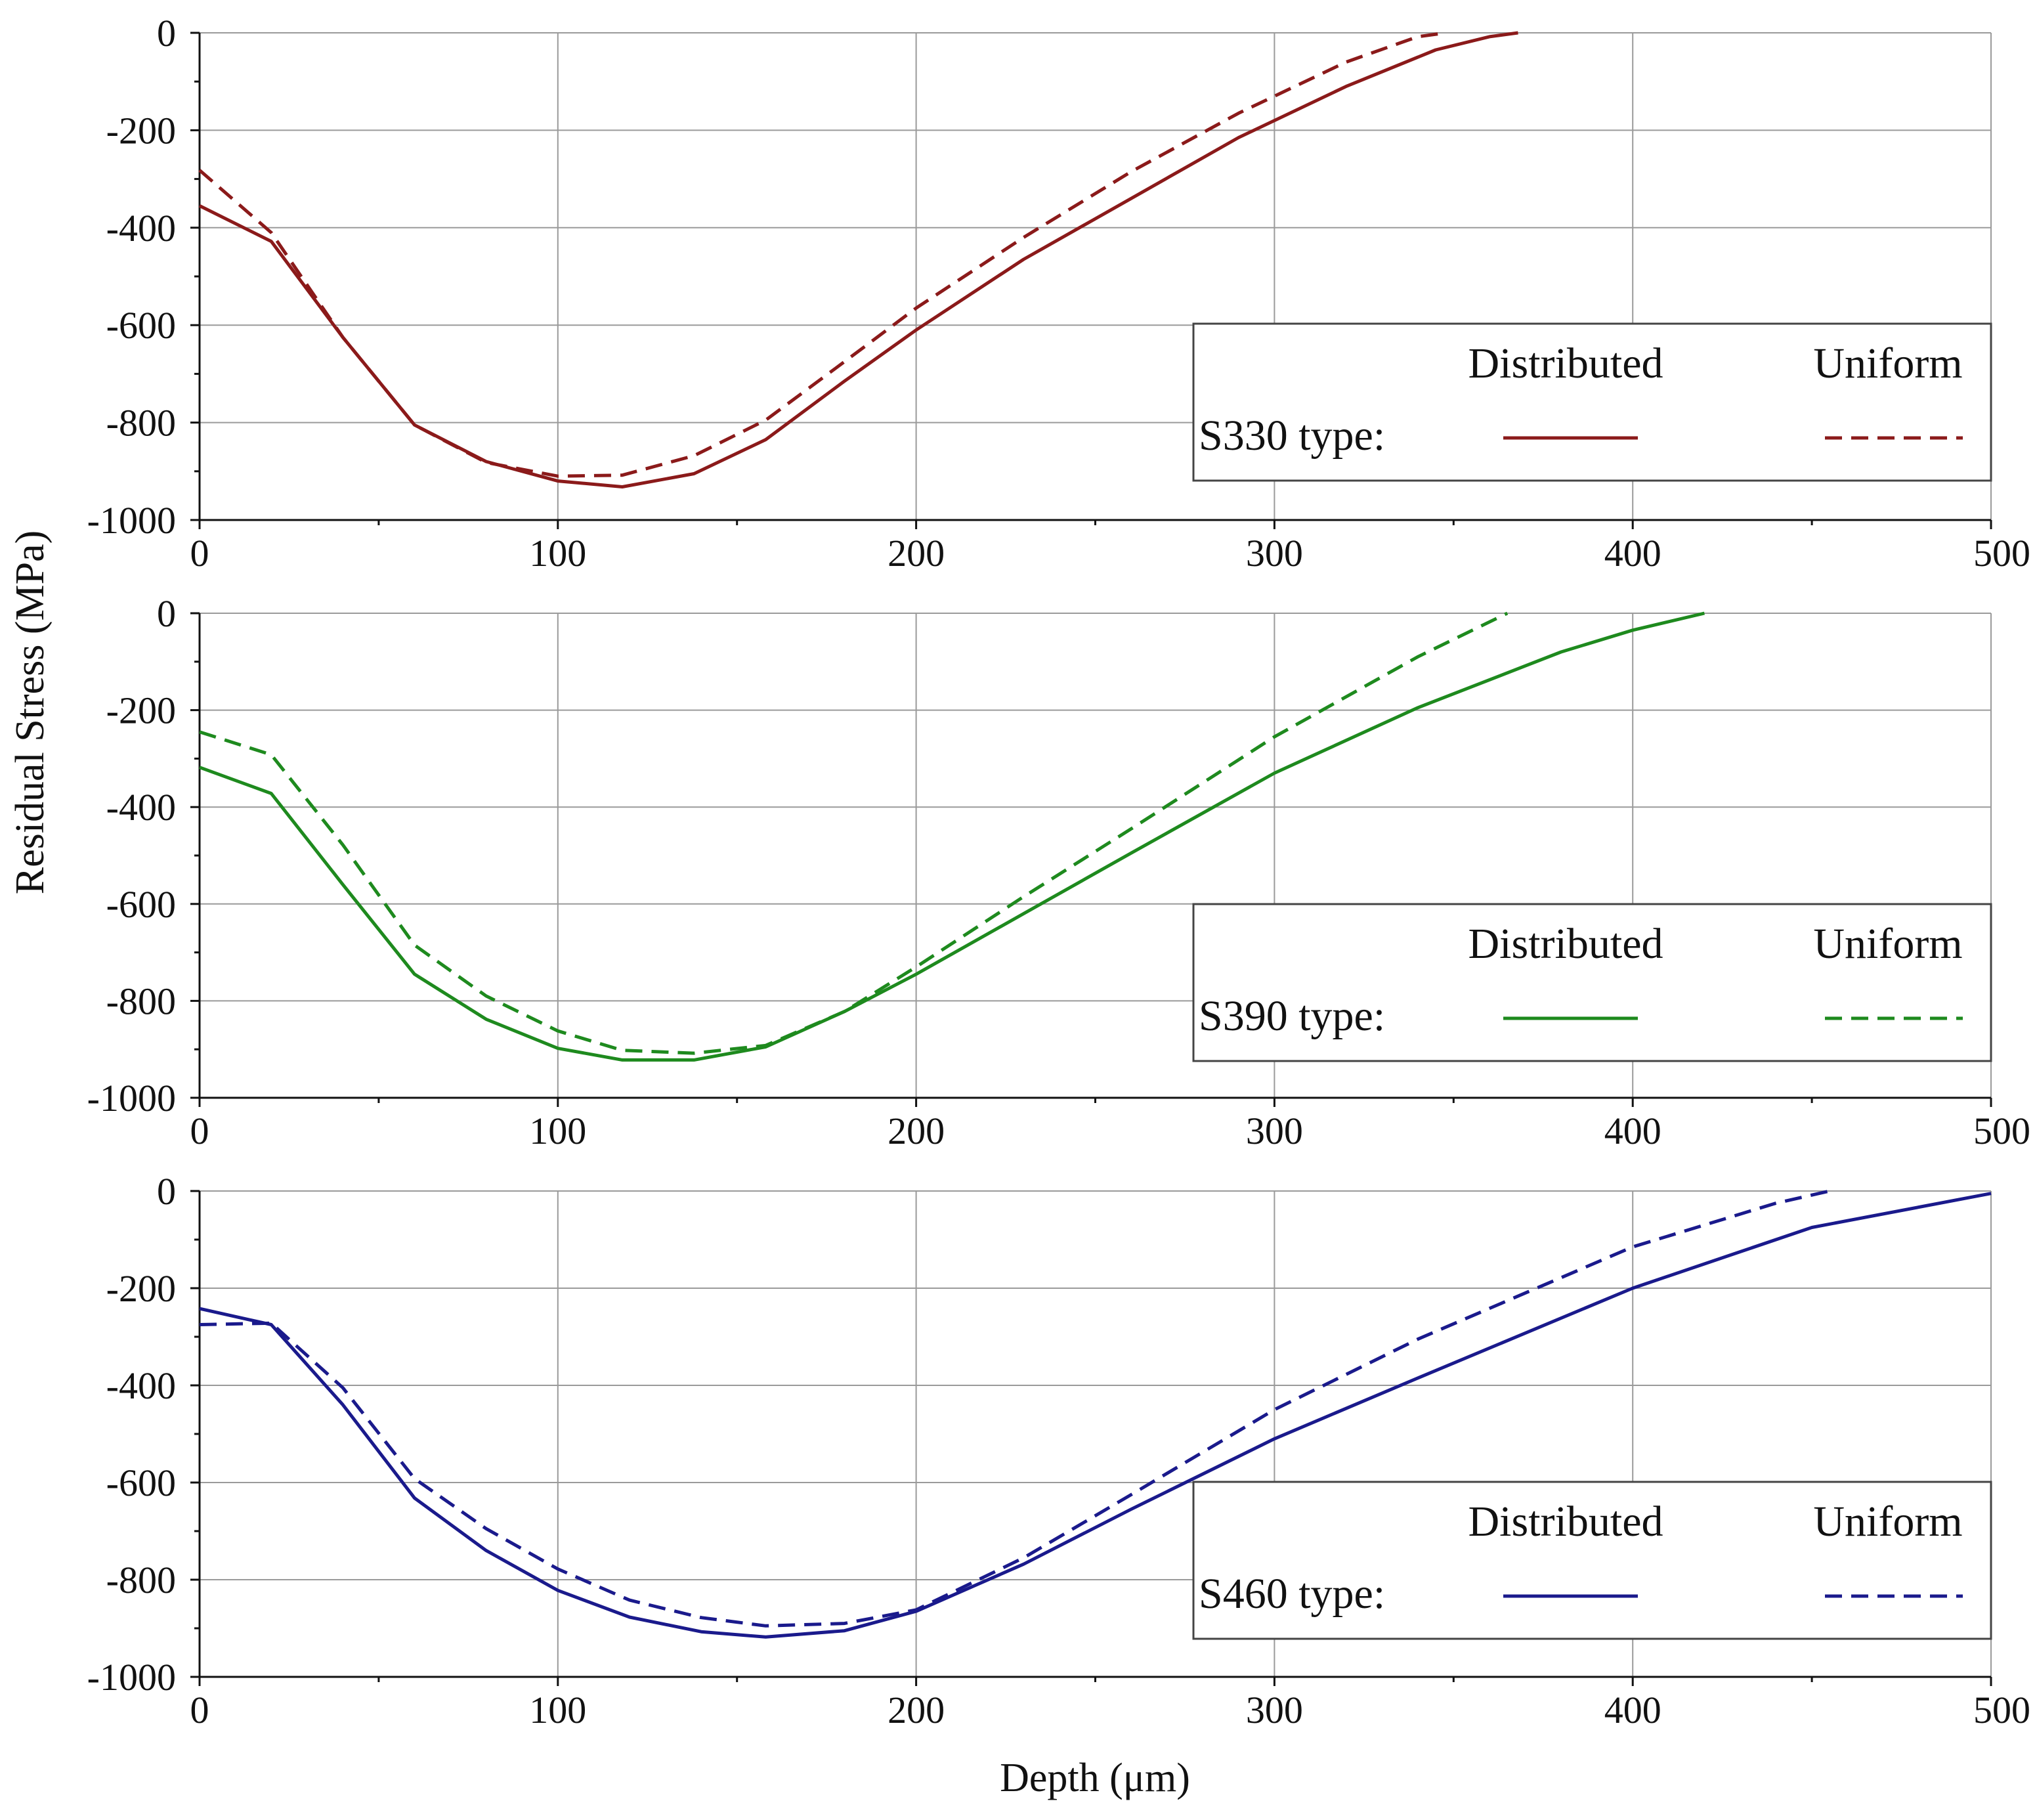 Image resolution: width=2035 pixels, height=1820 pixels. Describe the element at coordinates (1095, 1778) in the screenshot. I see `x-axis-title: Depth (μm)` at that location.